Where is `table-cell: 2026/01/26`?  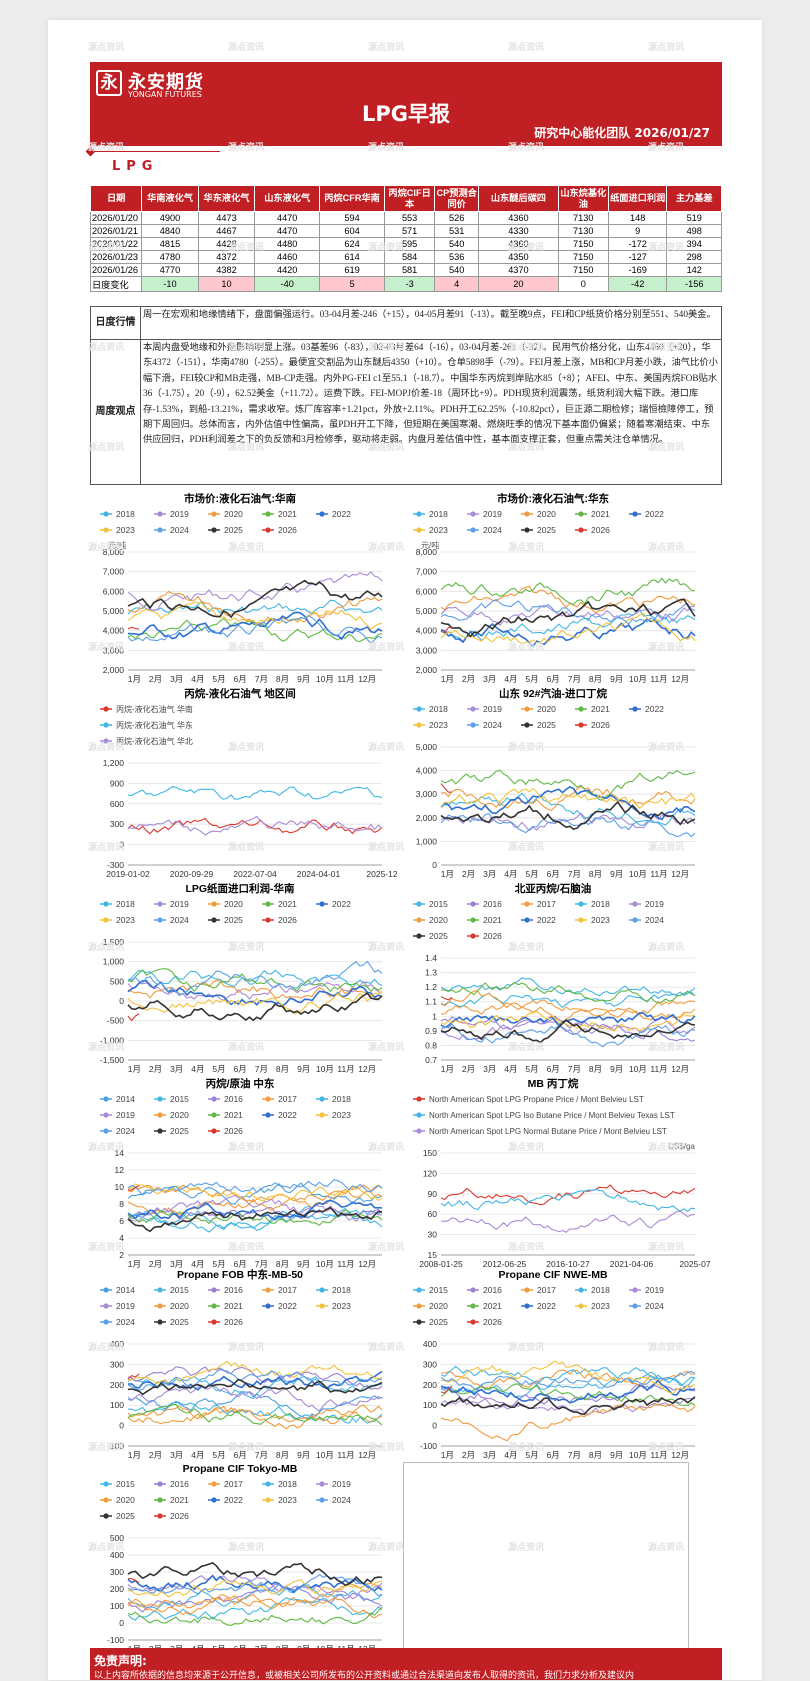 table-cell: 2026/01/26 is located at coordinates (116, 270).